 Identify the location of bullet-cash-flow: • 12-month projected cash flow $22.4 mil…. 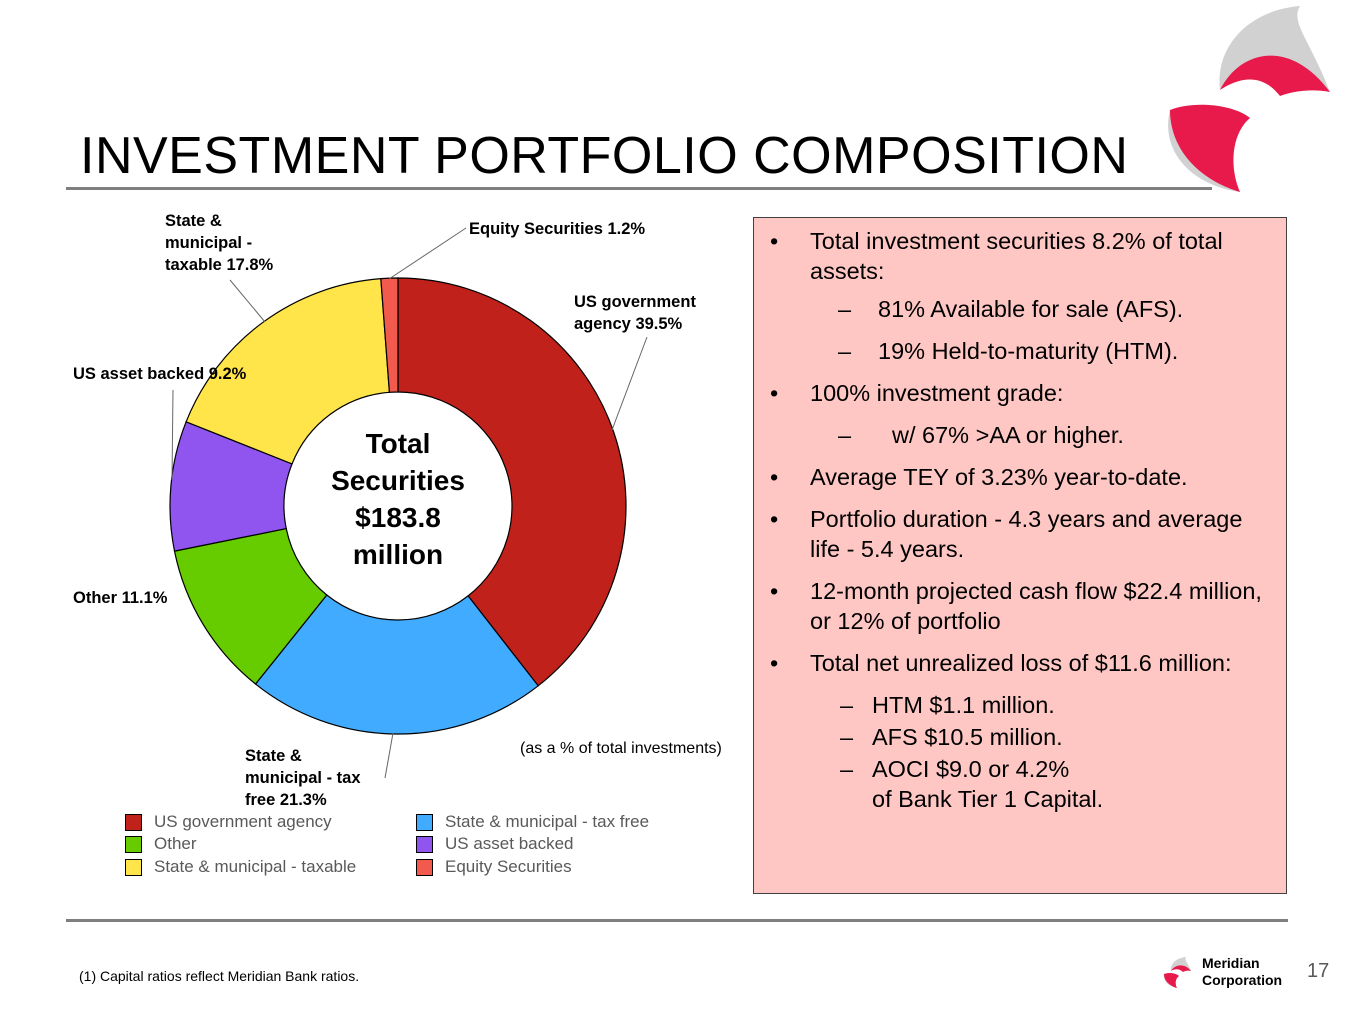
(1021, 606).